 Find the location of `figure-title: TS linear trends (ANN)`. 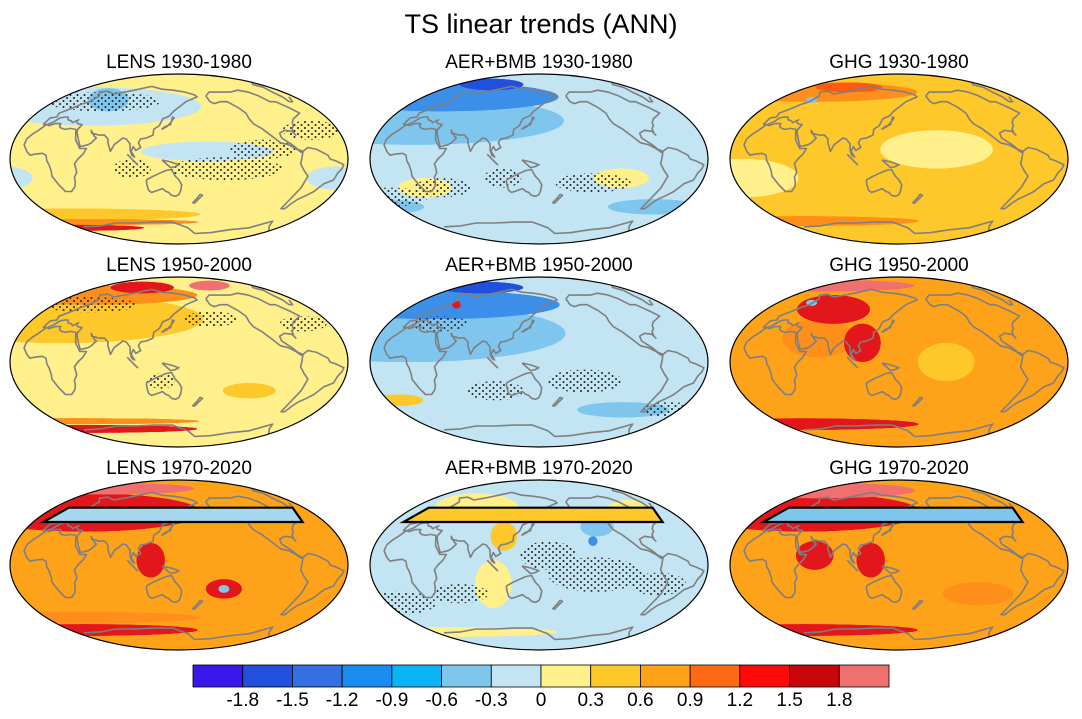

figure-title: TS linear trends (ANN) is located at coordinates (541, 24).